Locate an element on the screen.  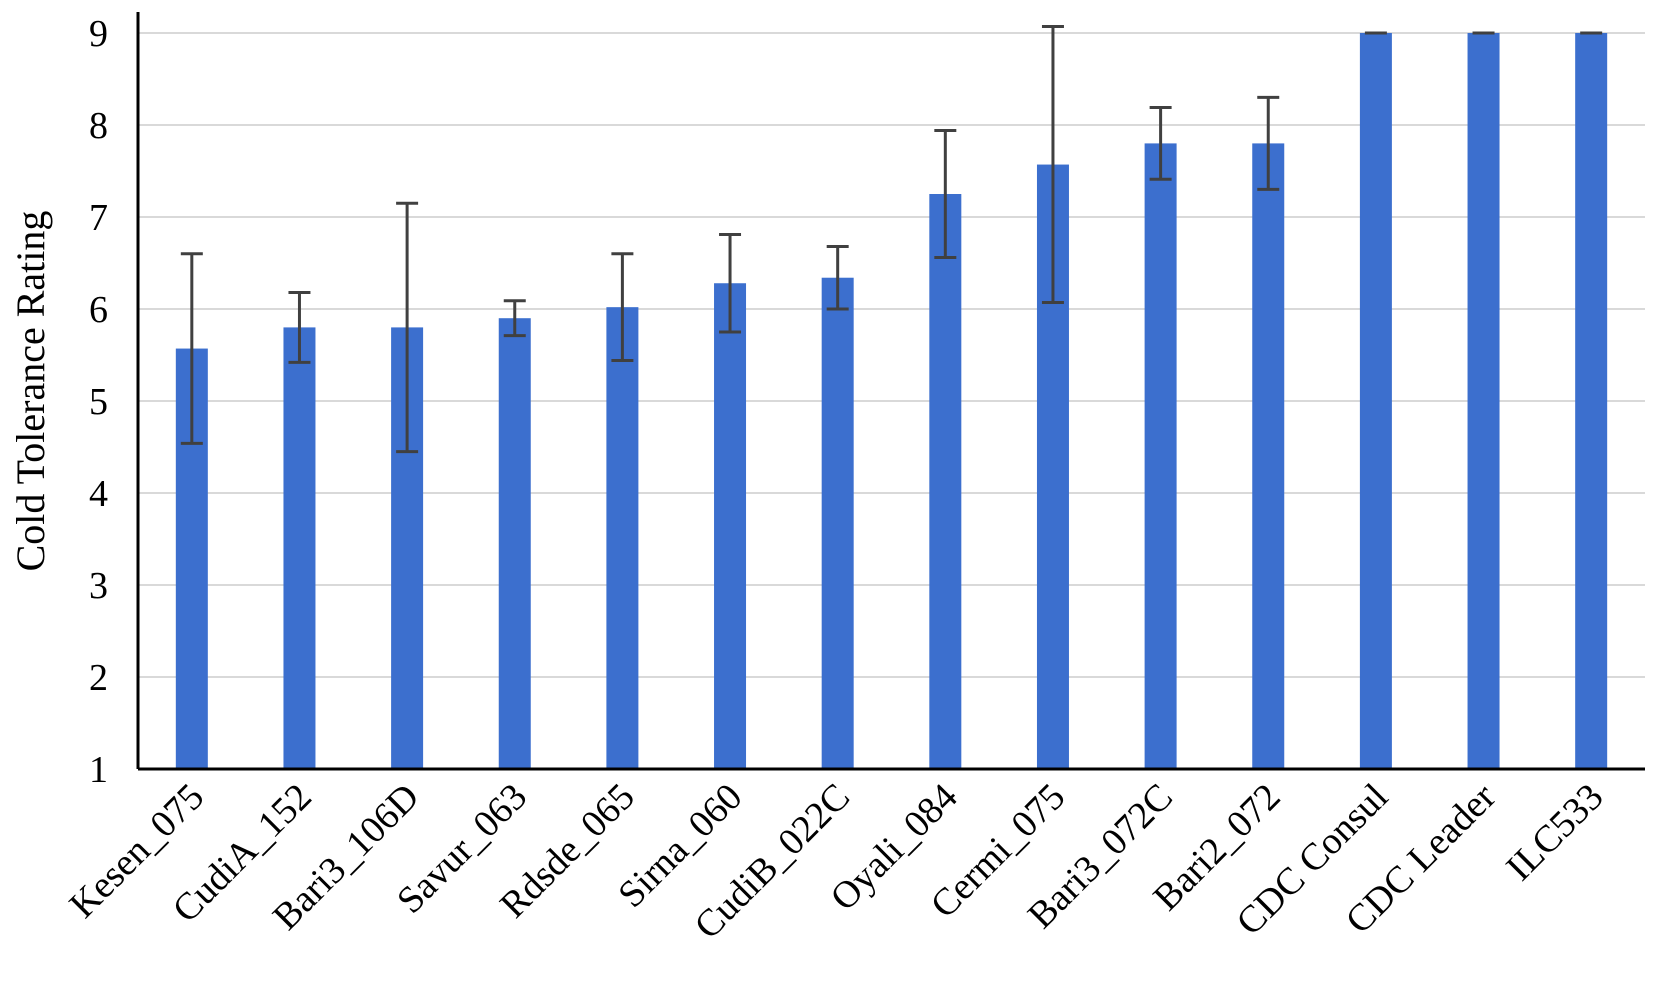
y-tick-label: 3 is located at coordinates (98, 586).